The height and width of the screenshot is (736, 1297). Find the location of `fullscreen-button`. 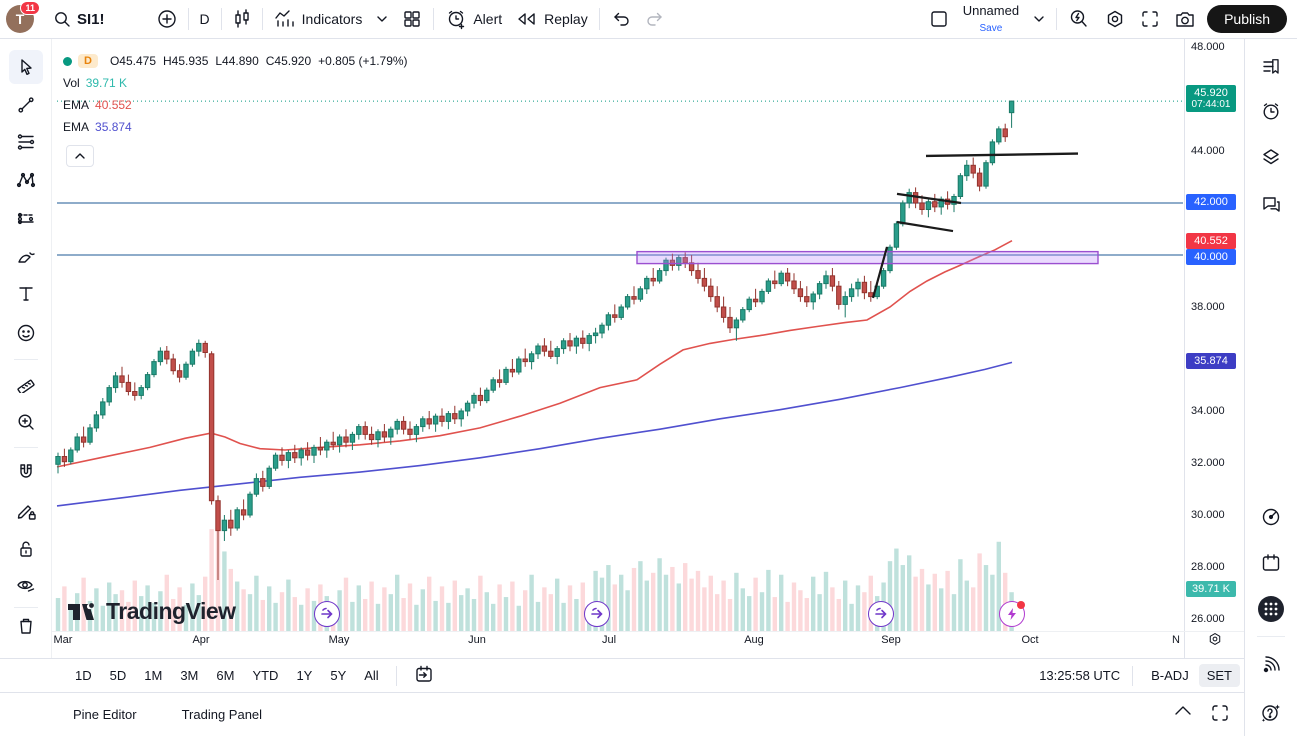

fullscreen-button is located at coordinates (1150, 19).